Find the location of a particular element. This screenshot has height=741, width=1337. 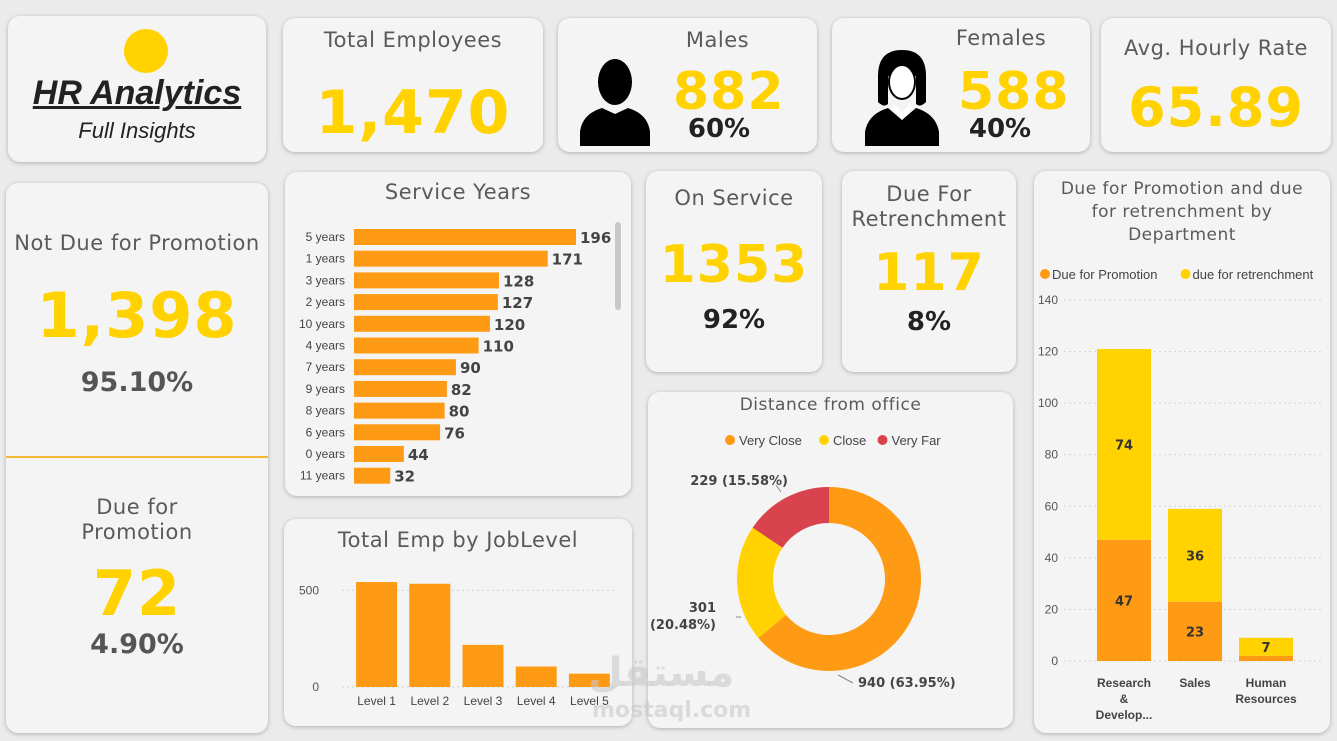

department-ytick-label: 120 is located at coordinates (1048, 352).